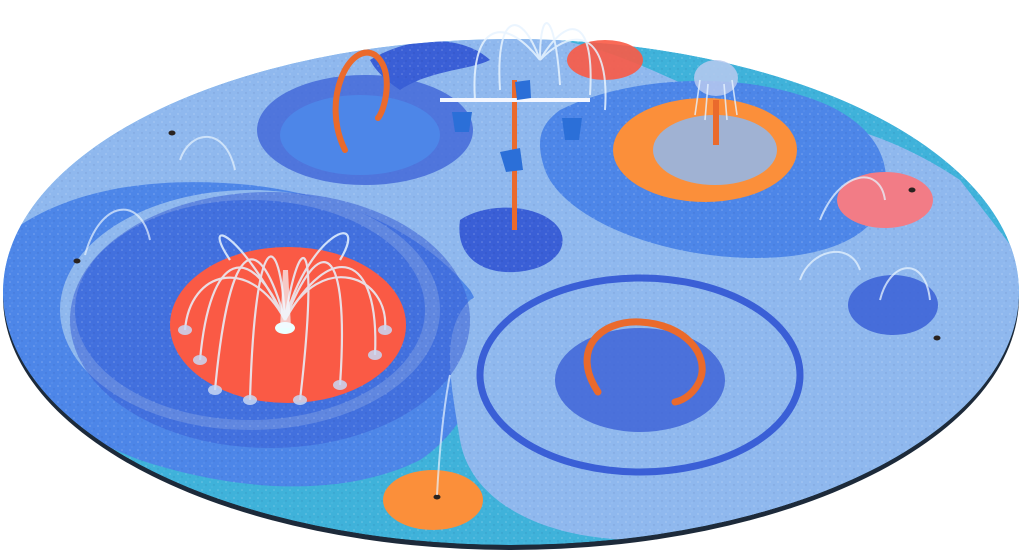 The width and height of the screenshot is (1022, 554). I want to click on mushroom-cap, so click(716, 78).